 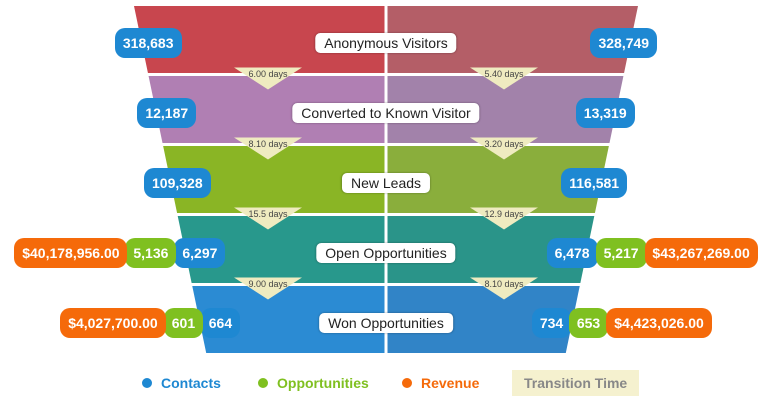 I want to click on contacts-pill-left: 318,683, so click(x=148, y=43).